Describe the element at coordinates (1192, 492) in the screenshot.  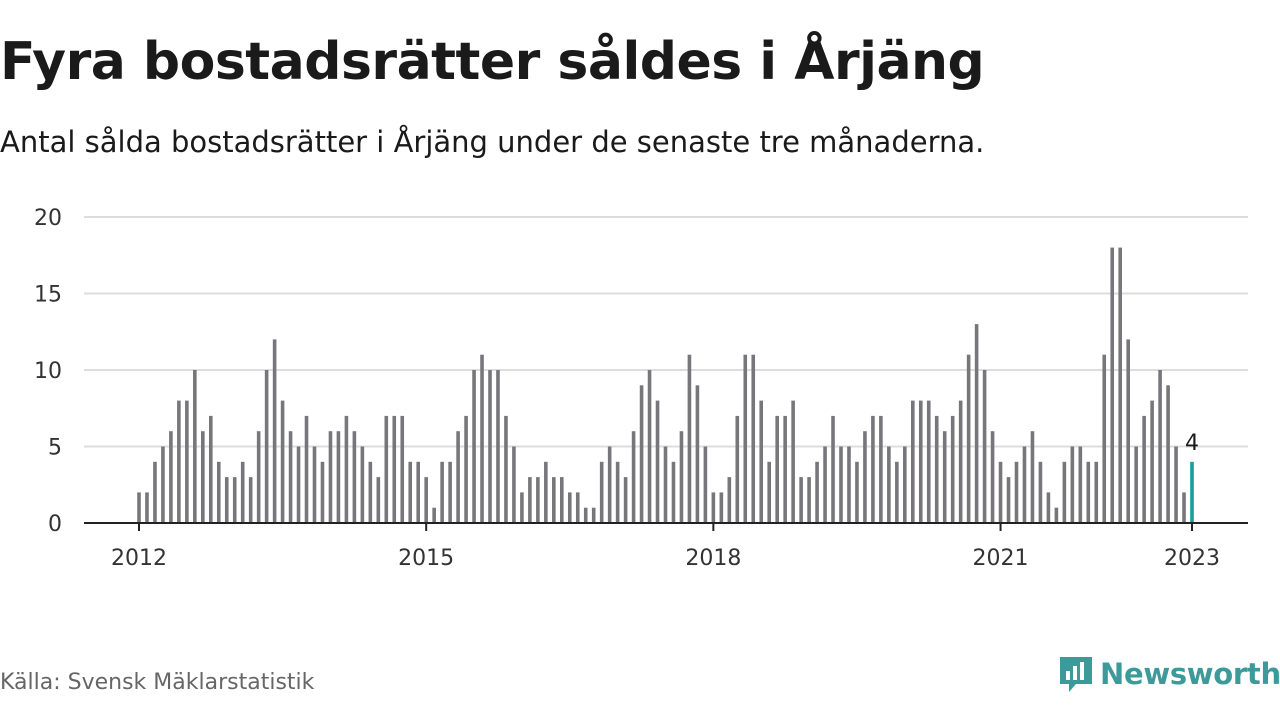
I see `bar-latest` at that location.